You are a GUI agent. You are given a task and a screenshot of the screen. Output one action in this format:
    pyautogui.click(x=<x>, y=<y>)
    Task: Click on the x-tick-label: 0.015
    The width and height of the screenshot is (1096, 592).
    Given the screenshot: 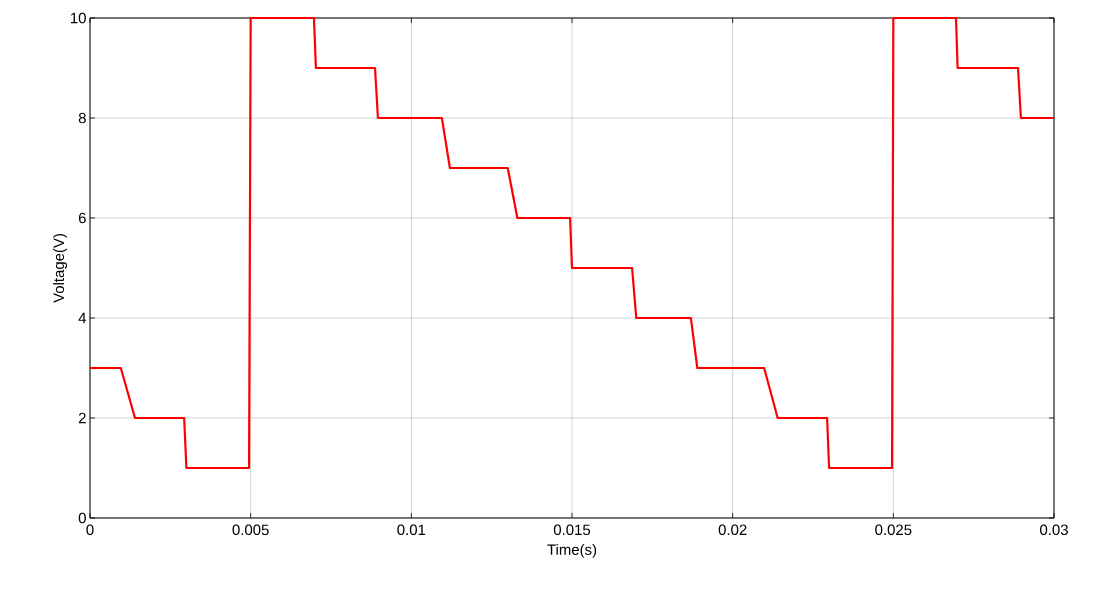 What is the action you would take?
    pyautogui.click(x=572, y=530)
    